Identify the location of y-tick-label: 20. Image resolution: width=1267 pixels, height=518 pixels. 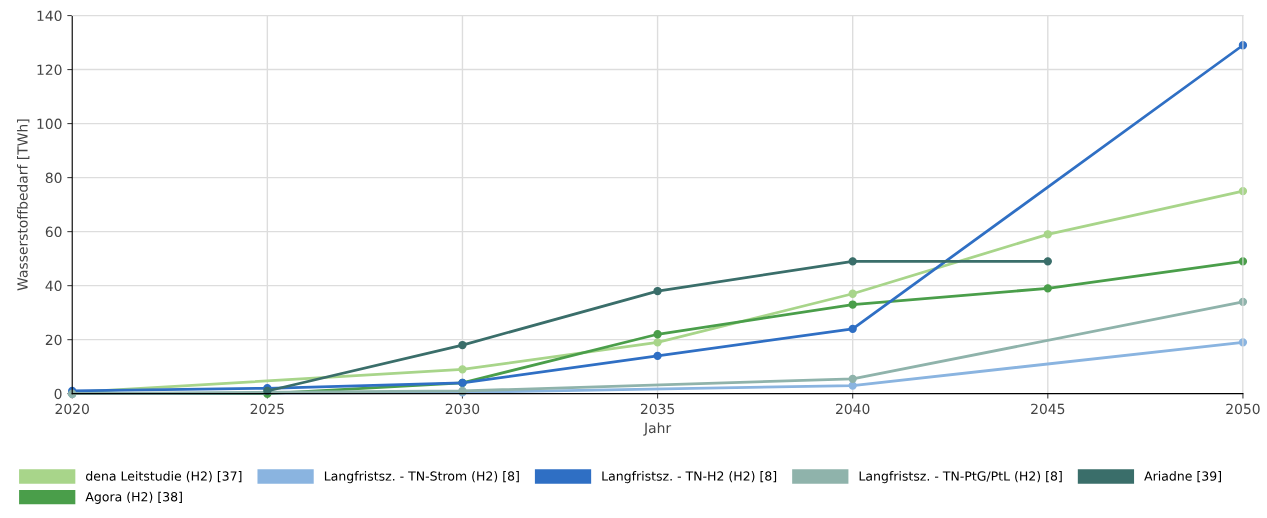
(53, 340).